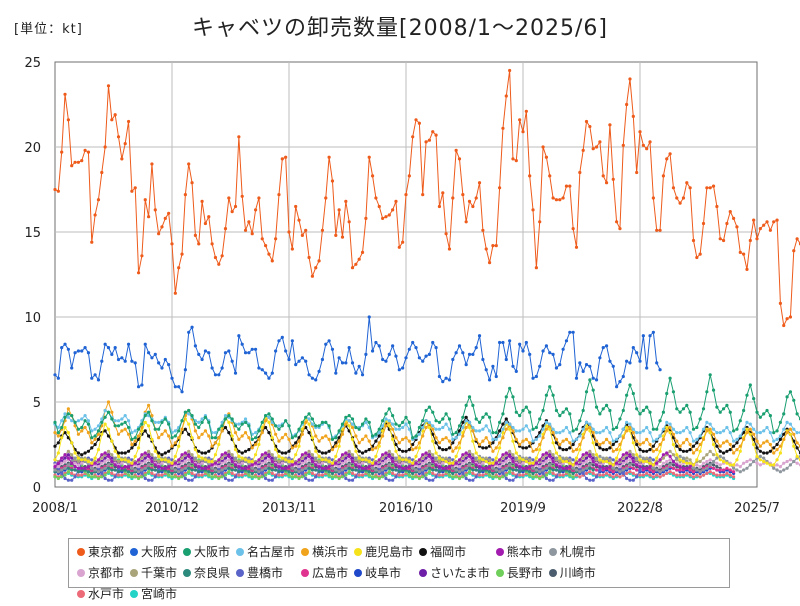 The width and height of the screenshot is (800, 606). Describe the element at coordinates (159, 552) in the screenshot. I see `legend-label: 大阪府` at that location.